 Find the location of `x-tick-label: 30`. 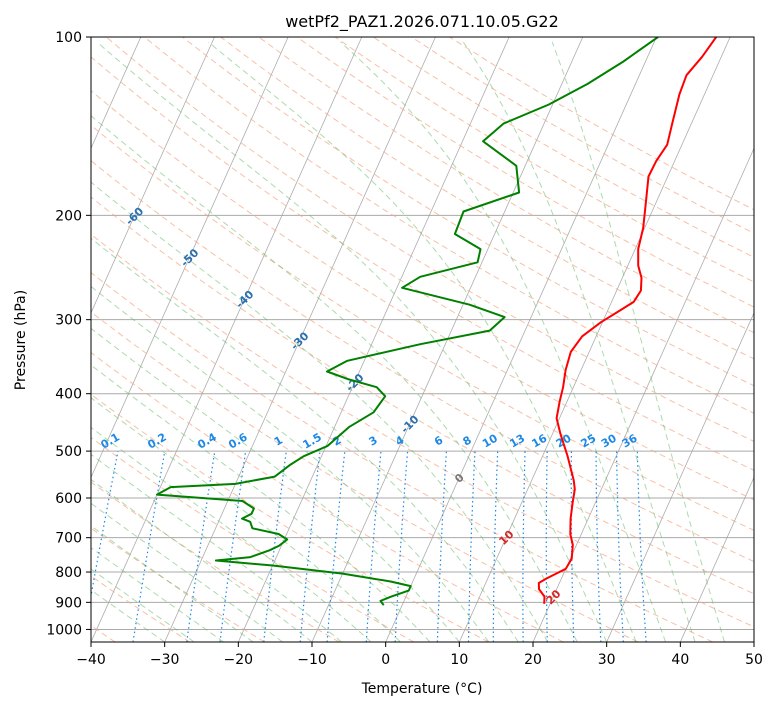

x-tick-label: 30 is located at coordinates (607, 660).